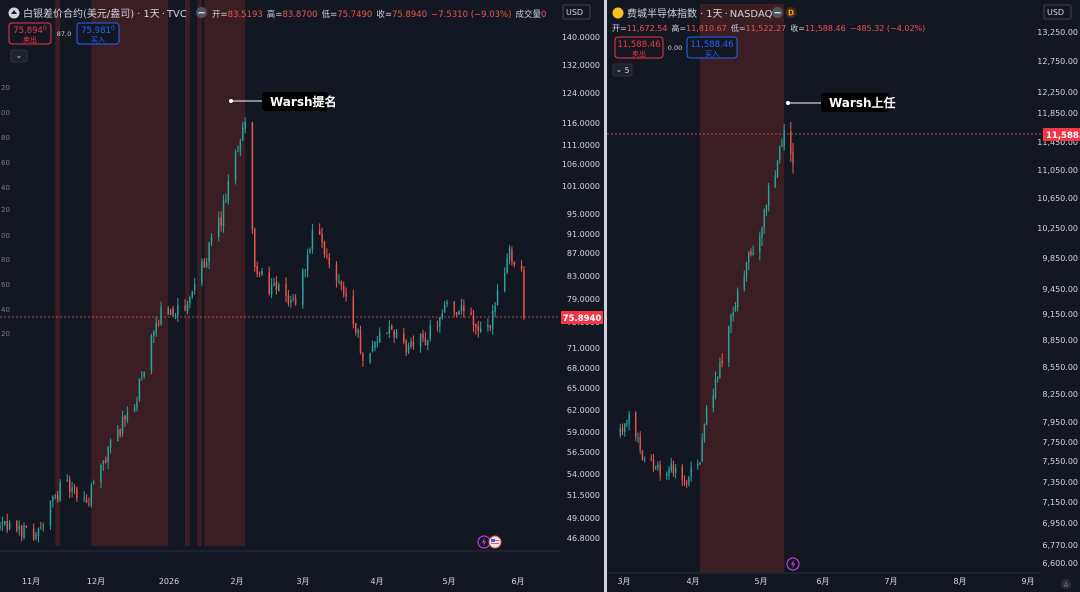 The image size is (1080, 592). I want to click on silver-currency-label: USD, so click(574, 12).